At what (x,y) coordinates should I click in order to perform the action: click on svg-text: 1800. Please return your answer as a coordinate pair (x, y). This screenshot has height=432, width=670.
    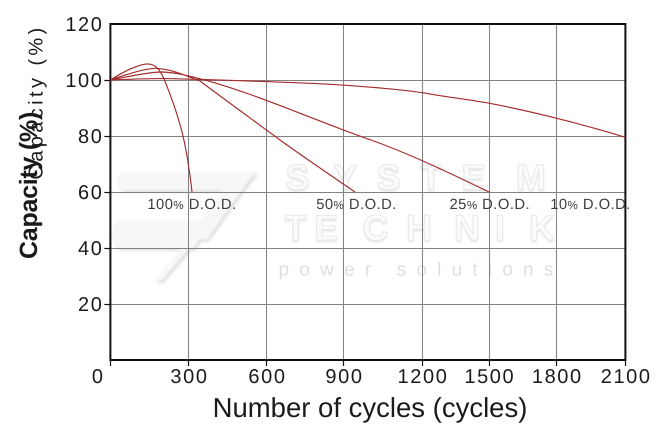
    Looking at the image, I should click on (557, 377).